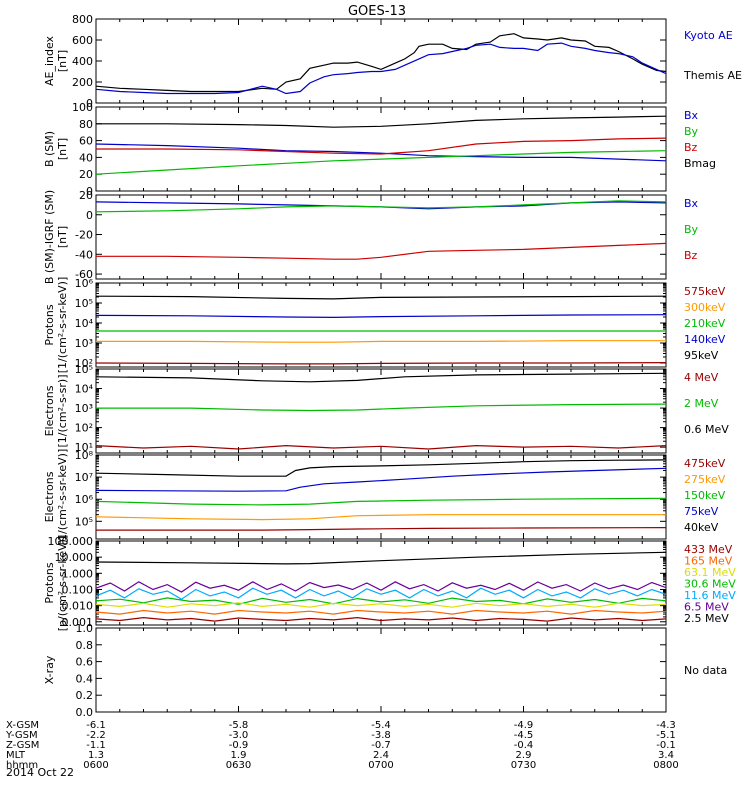 The image size is (750, 800). Describe the element at coordinates (78, 573) in the screenshot. I see `y-tick-label: 1.000` at that location.